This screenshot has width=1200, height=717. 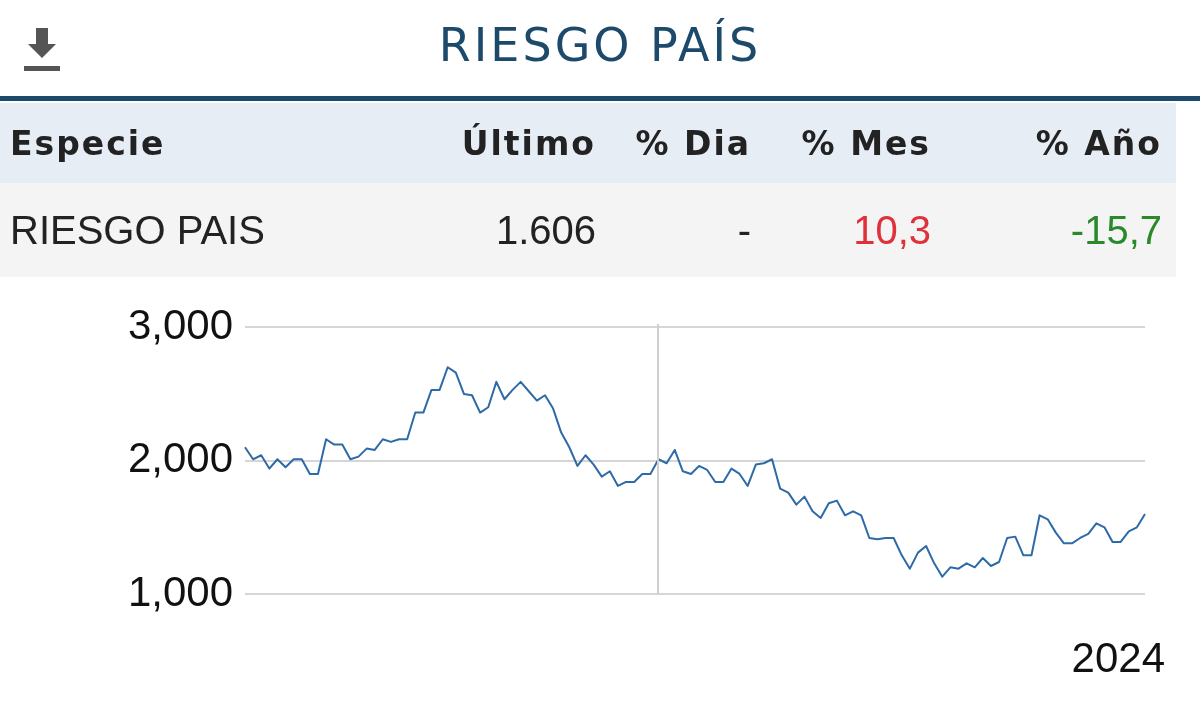 What do you see at coordinates (180, 324) in the screenshot?
I see `y-tick-label: 3,000` at bounding box center [180, 324].